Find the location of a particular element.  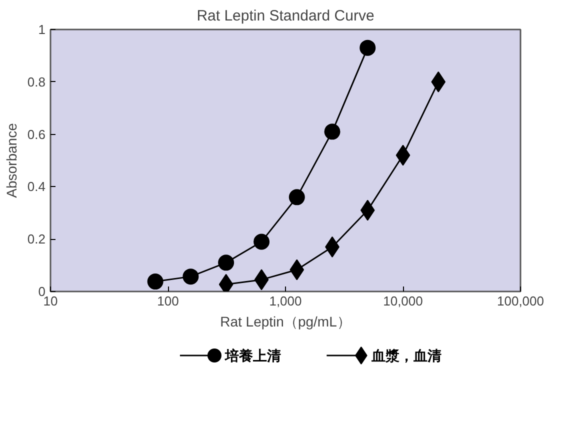

y-tick-label: 1 is located at coordinates (42, 29).